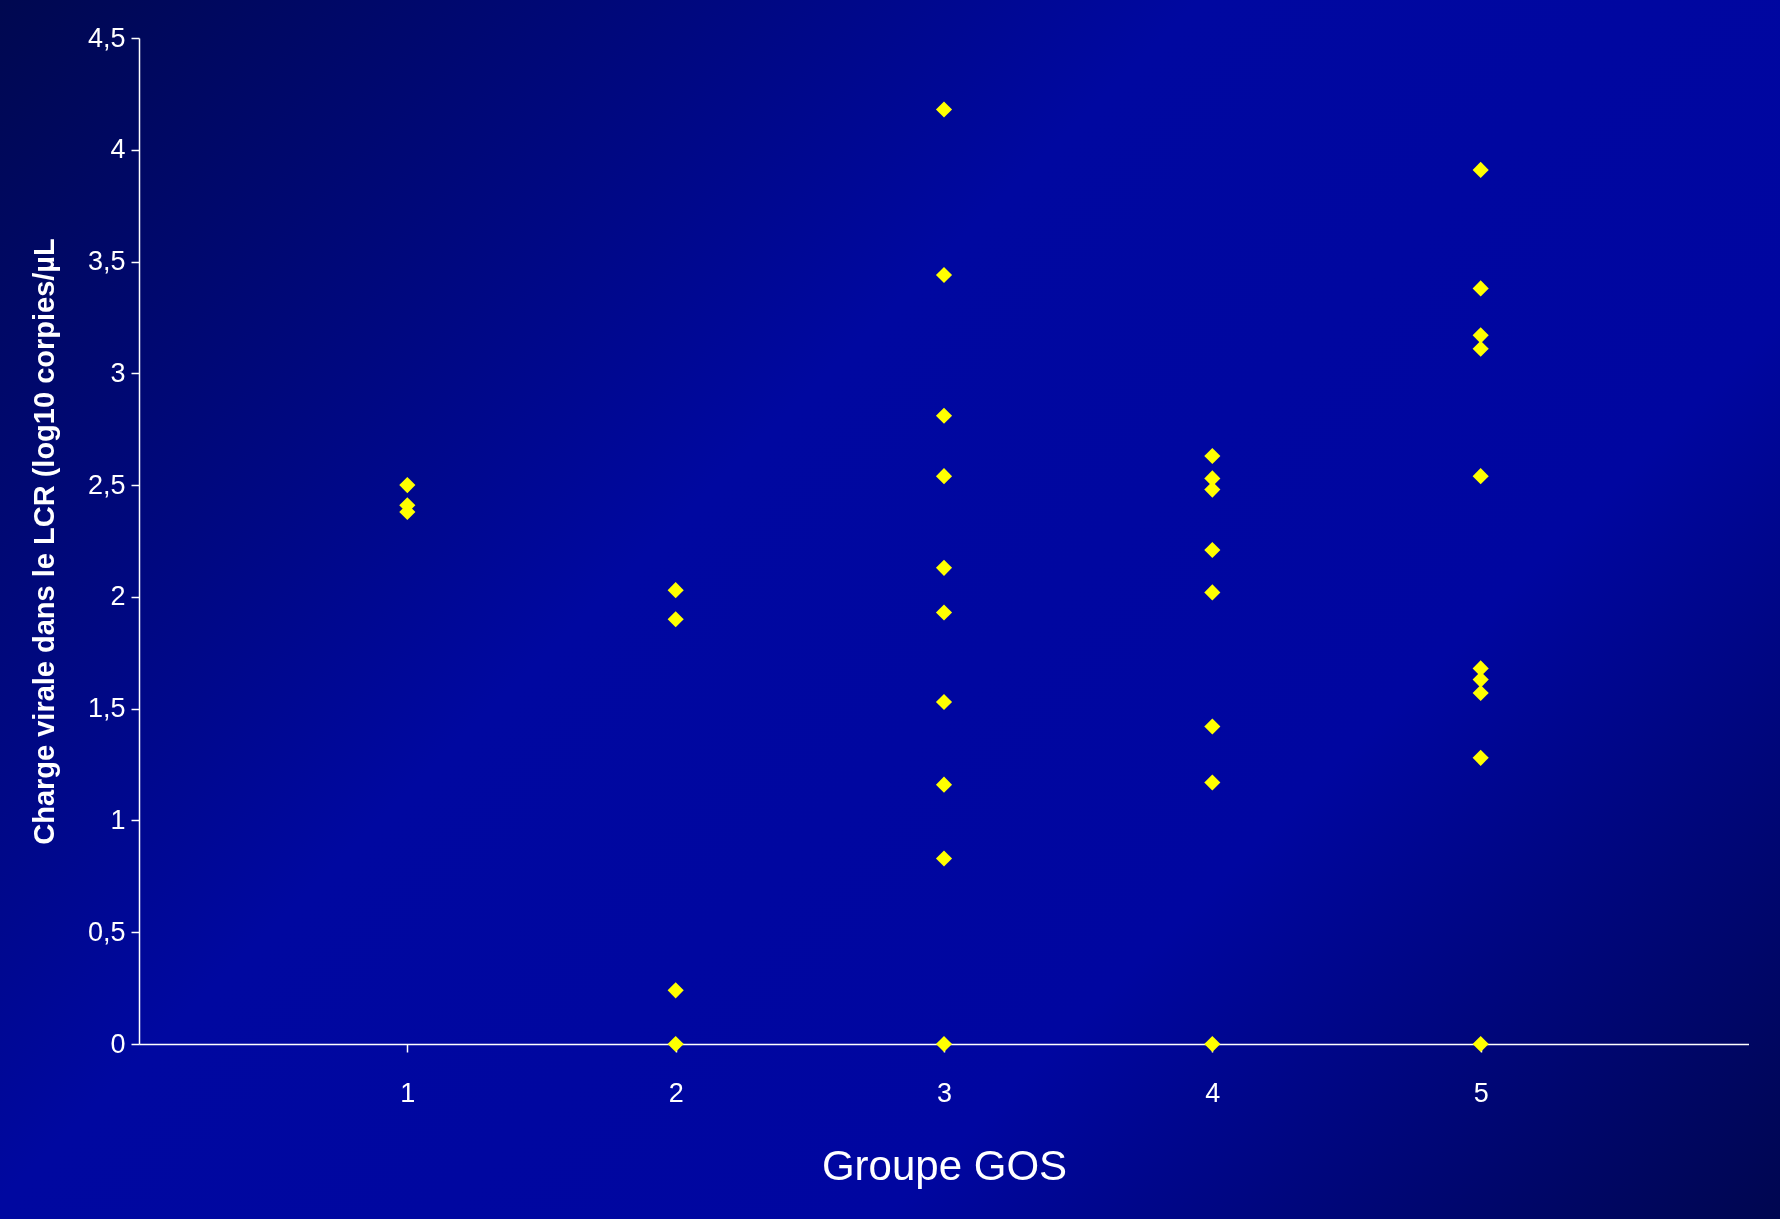  I want to click on x-tick-label: 3, so click(944, 1092).